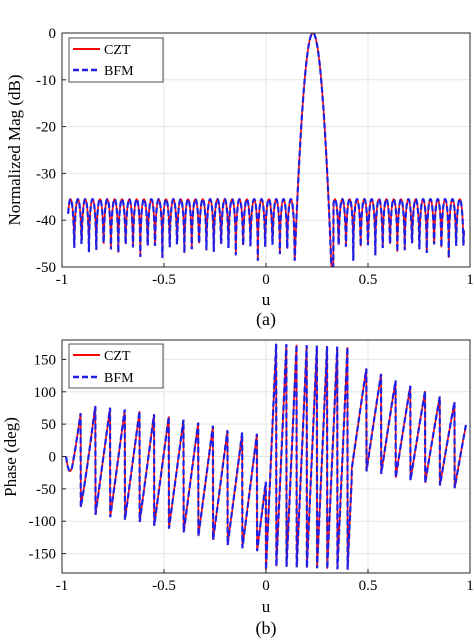 This screenshot has height=643, width=474. I want to click on ylabel-a: Normalized Mag (dB), so click(14, 149).